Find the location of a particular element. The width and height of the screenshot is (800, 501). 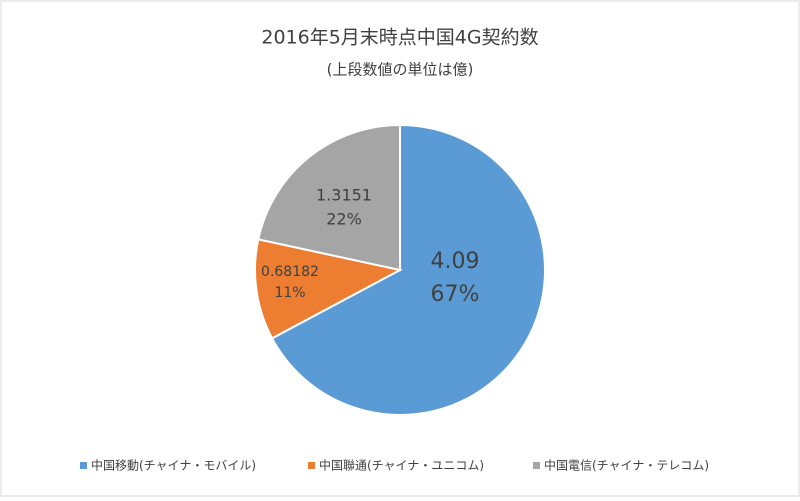

chart-subtitle: (上段数値の単位は億) is located at coordinates (400, 70).